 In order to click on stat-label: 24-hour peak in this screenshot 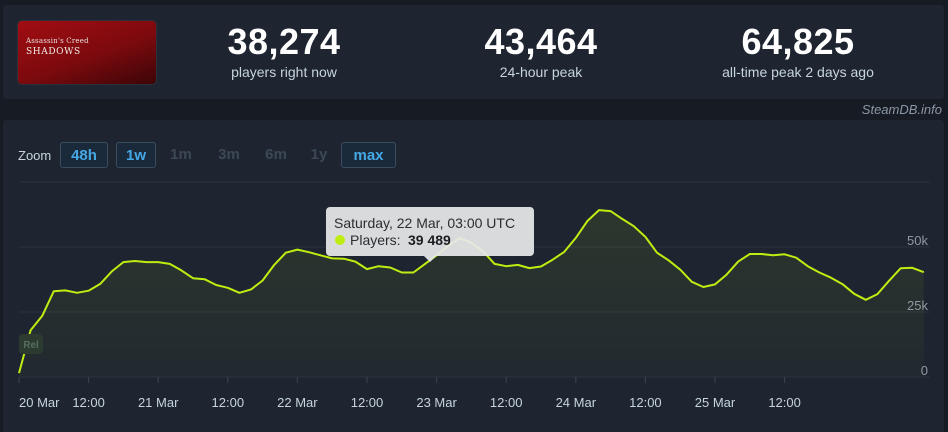, I will do `click(541, 72)`.